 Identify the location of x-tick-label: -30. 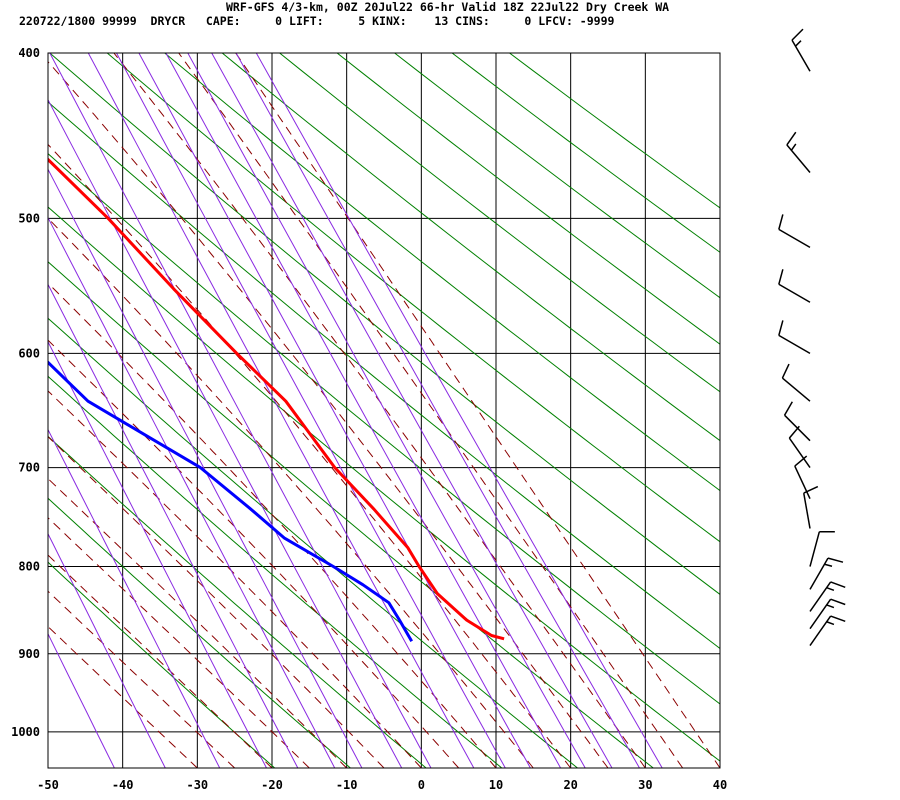
(197, 785).